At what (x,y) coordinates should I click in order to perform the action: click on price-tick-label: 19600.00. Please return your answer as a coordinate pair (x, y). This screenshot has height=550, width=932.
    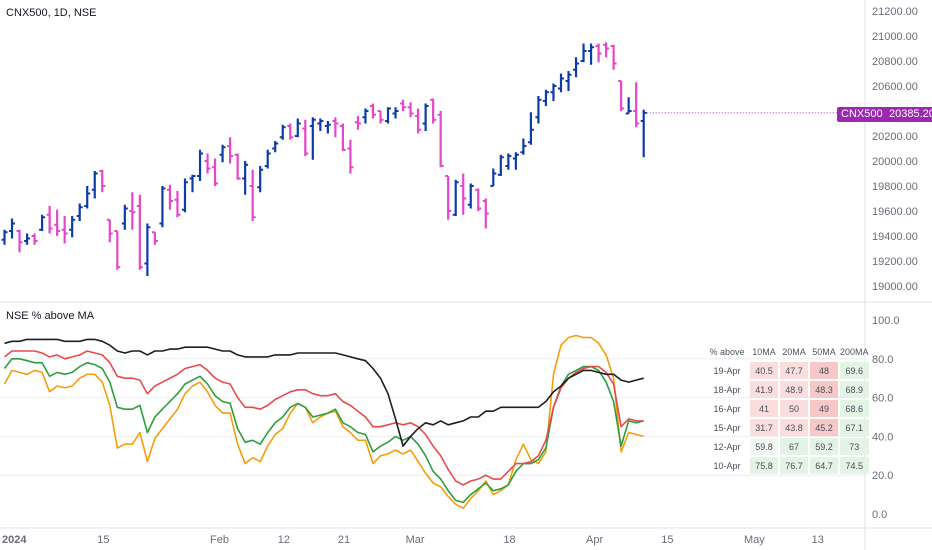
    Looking at the image, I should click on (895, 212).